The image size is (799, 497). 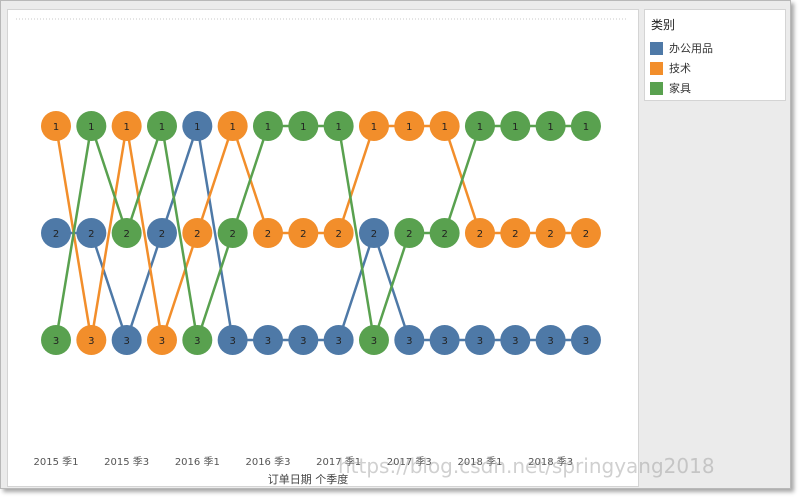 I want to click on series-2-point-1: 1, so click(x=91, y=126).